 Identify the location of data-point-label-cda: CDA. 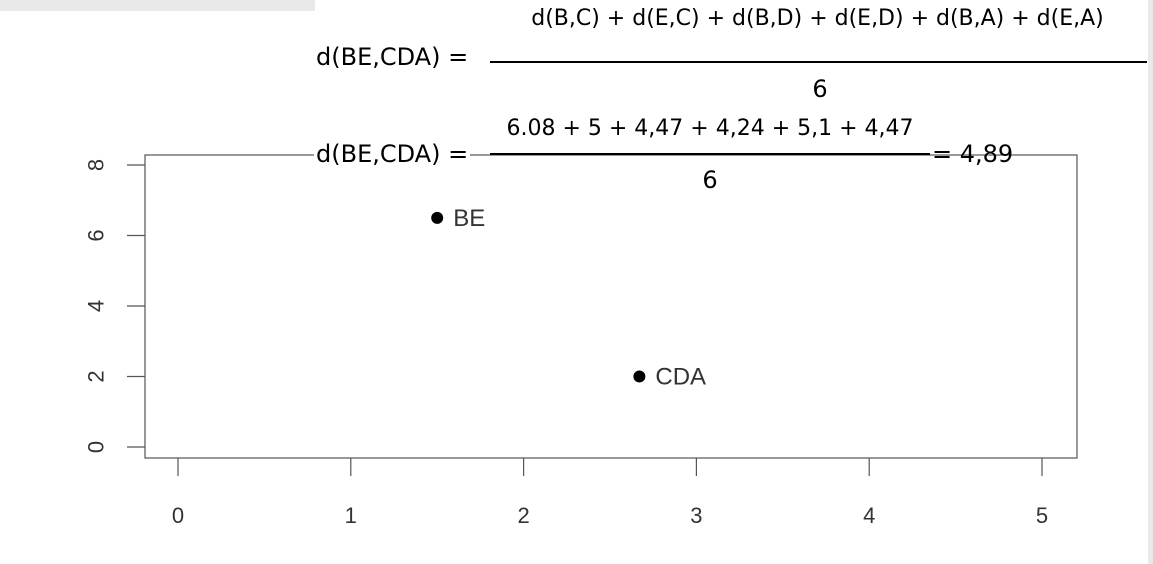
(680, 377).